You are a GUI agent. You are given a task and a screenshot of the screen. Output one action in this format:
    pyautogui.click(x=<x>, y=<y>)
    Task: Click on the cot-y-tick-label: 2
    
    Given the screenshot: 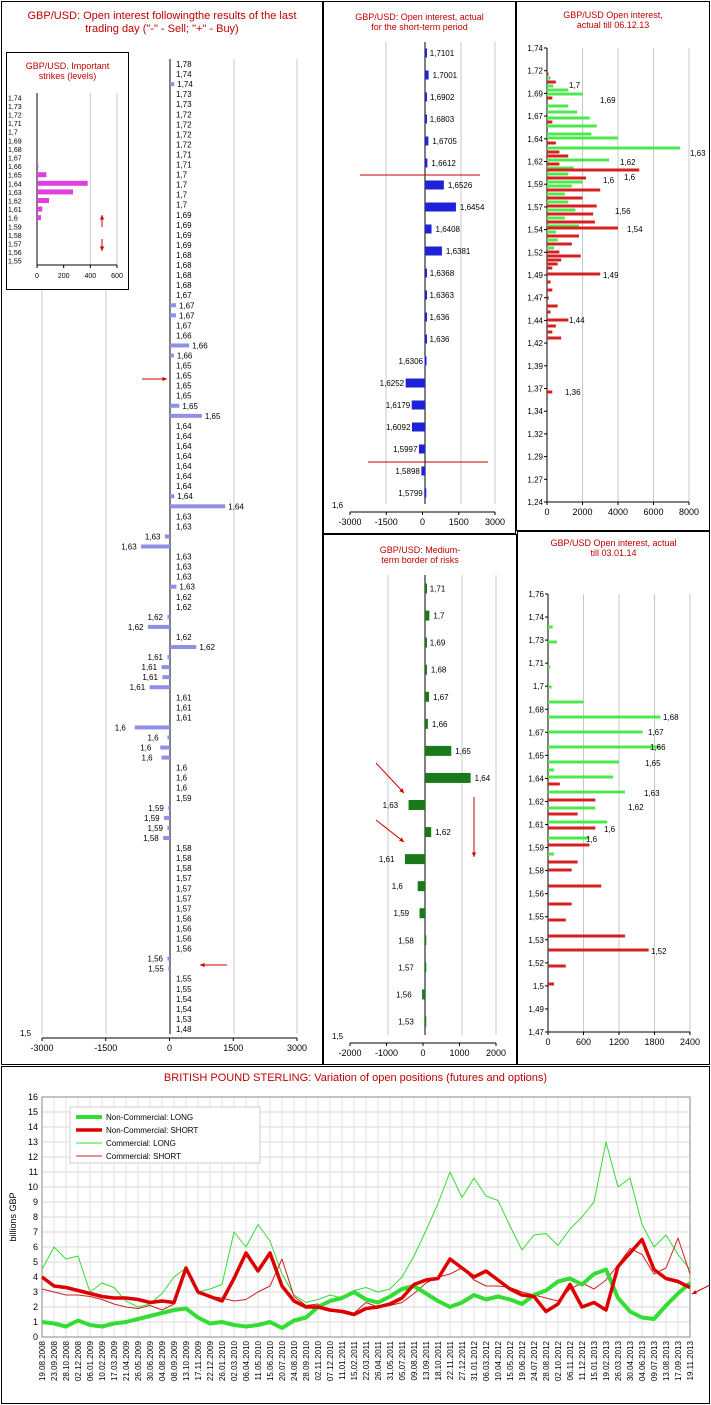 What is the action you would take?
    pyautogui.click(x=35, y=1307)
    